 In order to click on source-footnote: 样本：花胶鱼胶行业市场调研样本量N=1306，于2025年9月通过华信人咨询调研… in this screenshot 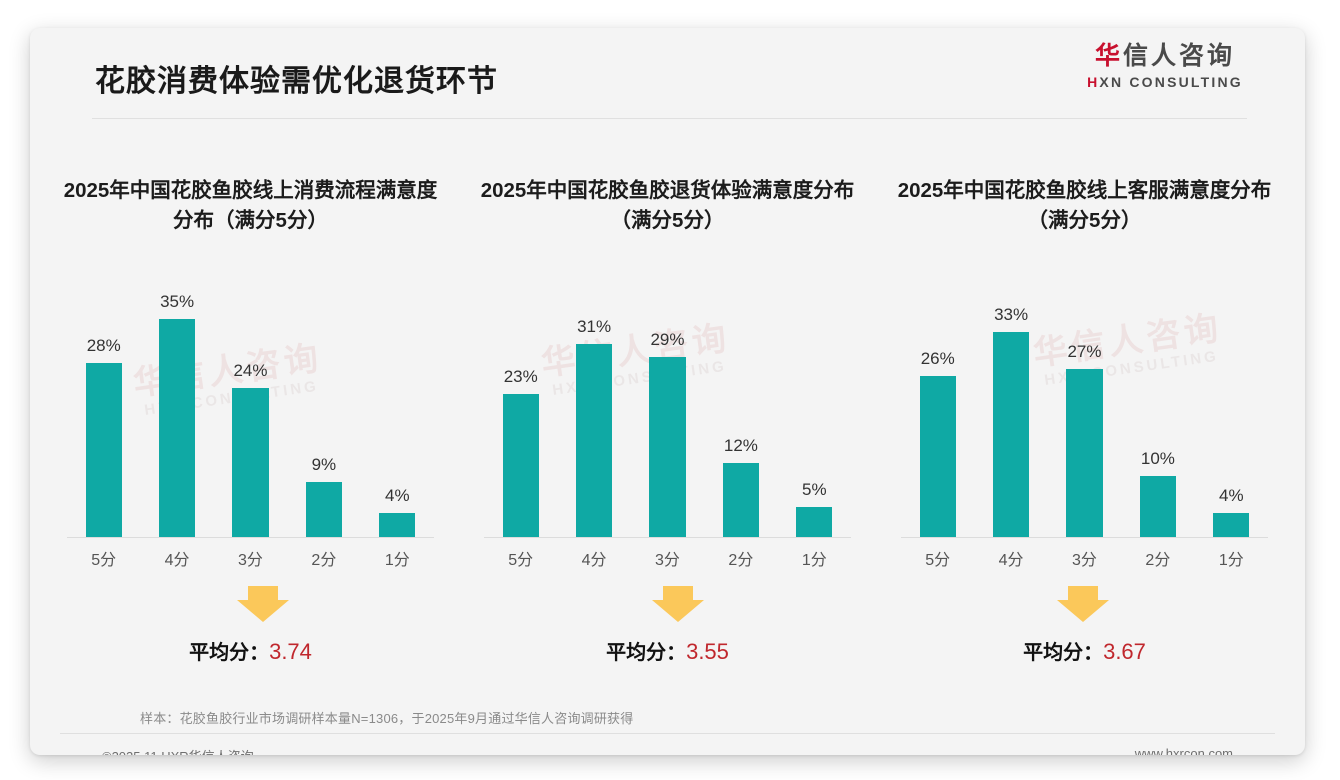, I will do `click(387, 718)`.